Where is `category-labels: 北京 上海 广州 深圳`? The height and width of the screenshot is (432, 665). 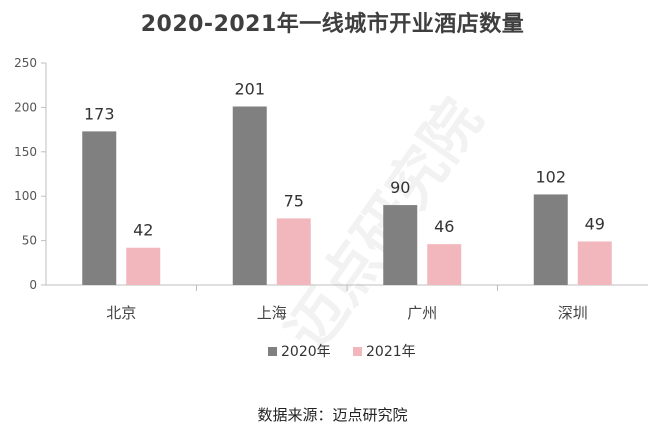
category-labels: 北京 上海 广州 深圳 is located at coordinates (347, 313).